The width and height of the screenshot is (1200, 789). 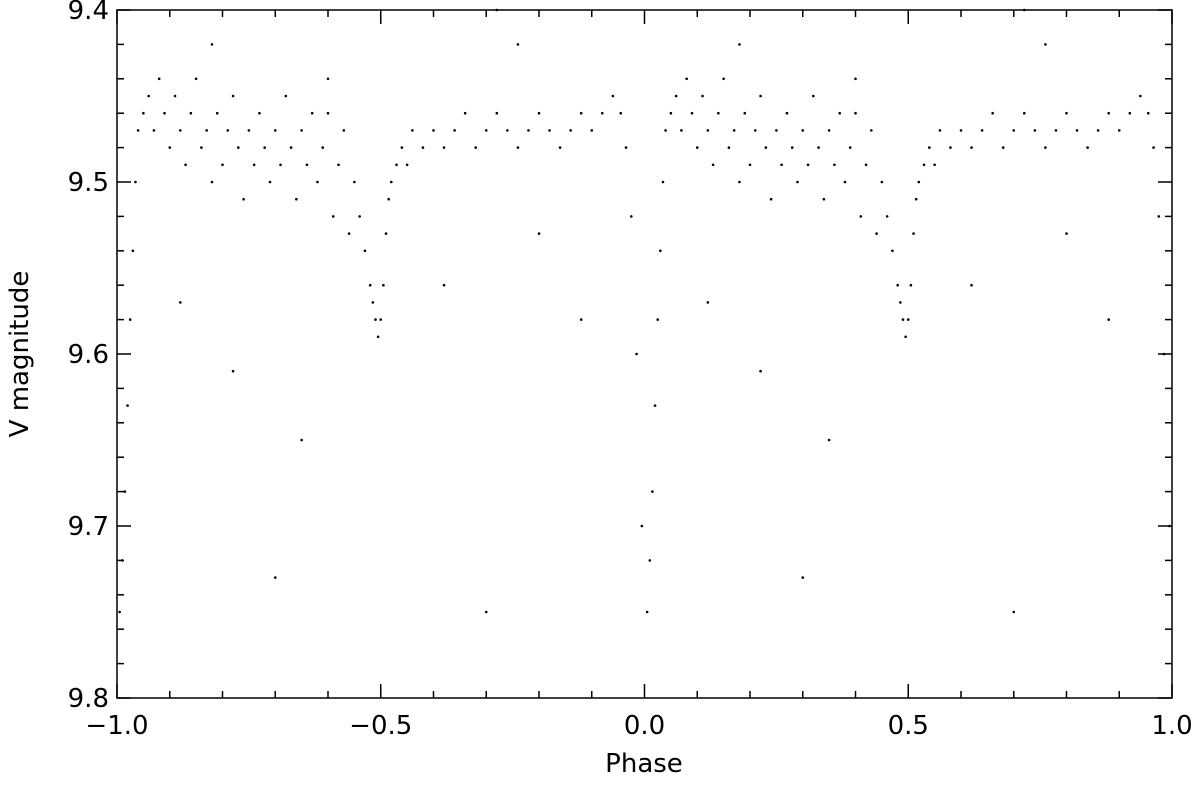 What do you see at coordinates (88, 527) in the screenshot?
I see `y-tick-label: 9.7` at bounding box center [88, 527].